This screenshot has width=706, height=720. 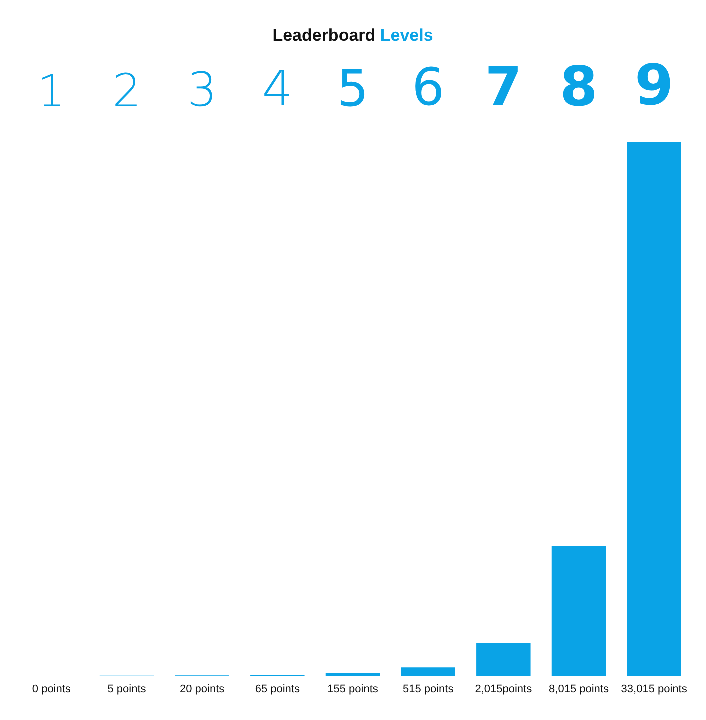 I want to click on data-label: 65 points, so click(x=277, y=690).